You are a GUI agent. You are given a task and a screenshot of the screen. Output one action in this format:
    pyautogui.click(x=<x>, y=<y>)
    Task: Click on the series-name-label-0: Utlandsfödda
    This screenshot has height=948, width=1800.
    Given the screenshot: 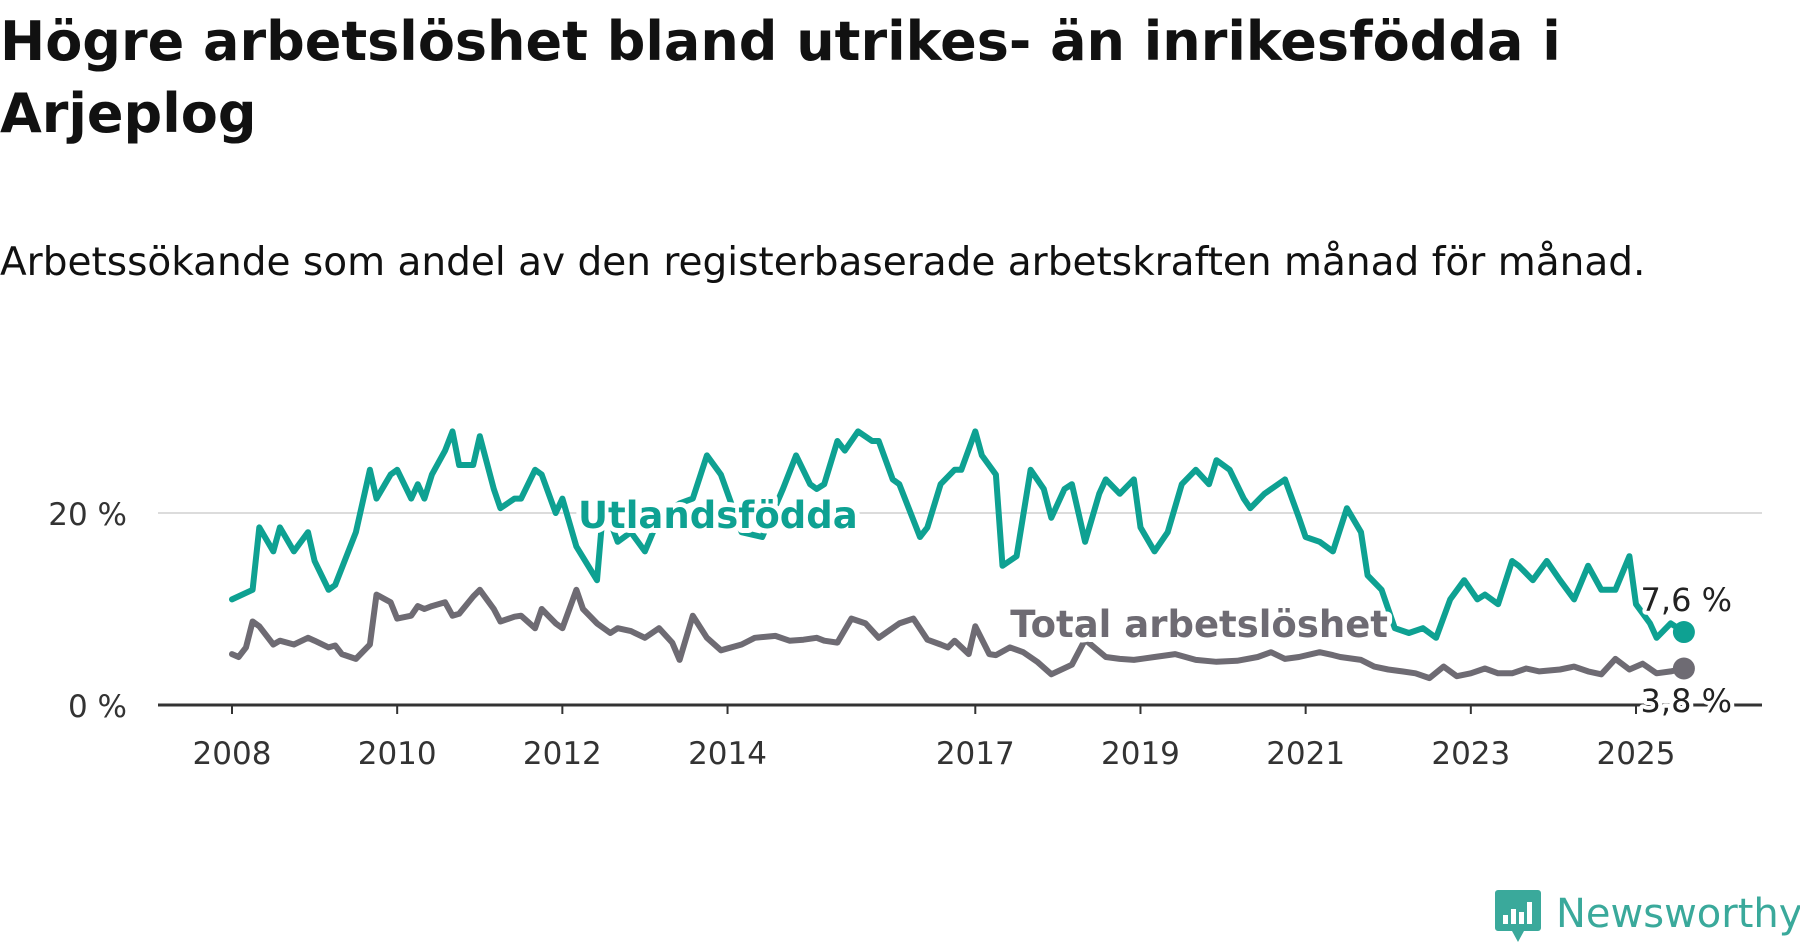 What is the action you would take?
    pyautogui.click(x=718, y=515)
    